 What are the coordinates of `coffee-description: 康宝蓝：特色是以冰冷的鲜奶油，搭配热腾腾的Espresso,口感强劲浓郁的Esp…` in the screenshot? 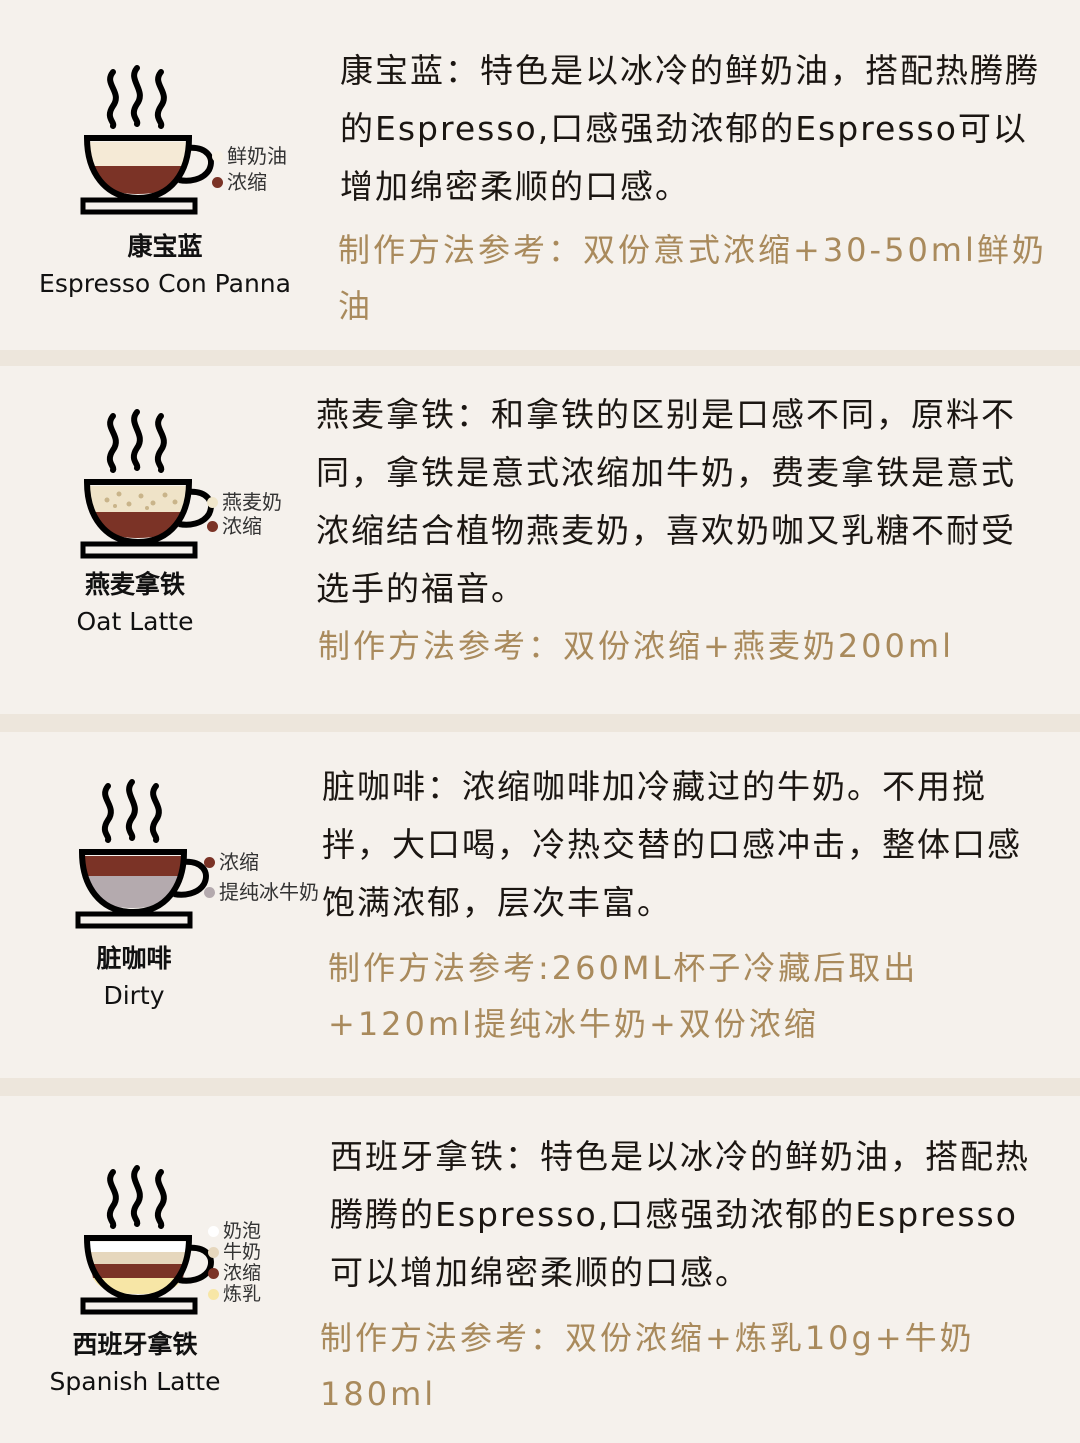 It's located at (690, 128).